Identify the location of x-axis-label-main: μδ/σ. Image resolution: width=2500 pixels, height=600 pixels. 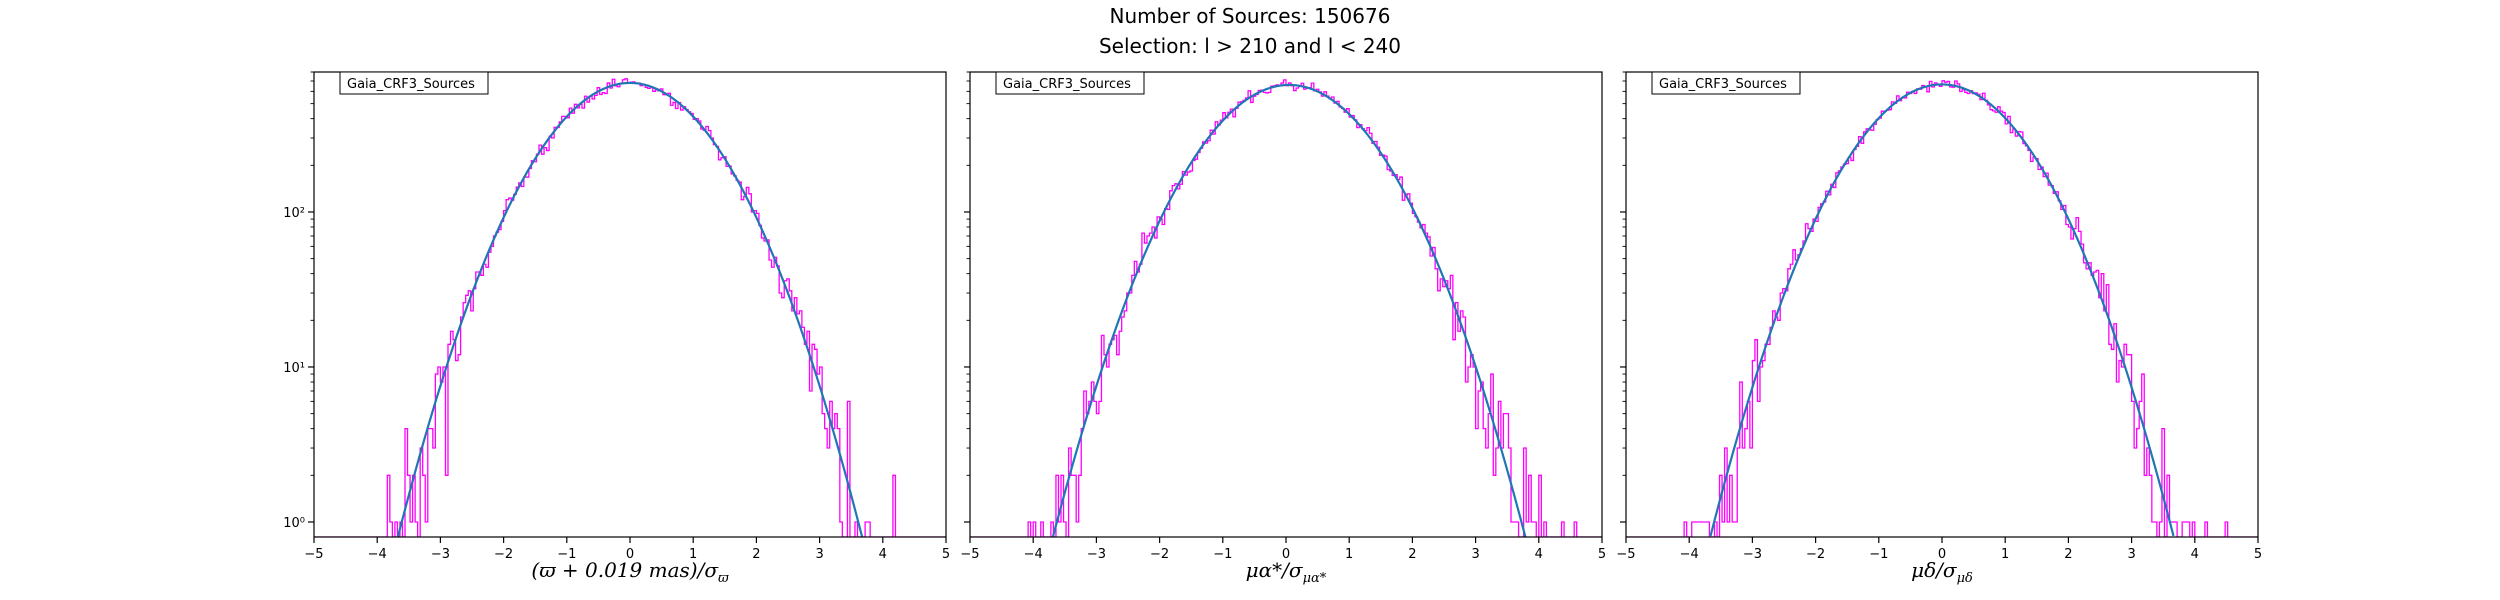
(1934, 570).